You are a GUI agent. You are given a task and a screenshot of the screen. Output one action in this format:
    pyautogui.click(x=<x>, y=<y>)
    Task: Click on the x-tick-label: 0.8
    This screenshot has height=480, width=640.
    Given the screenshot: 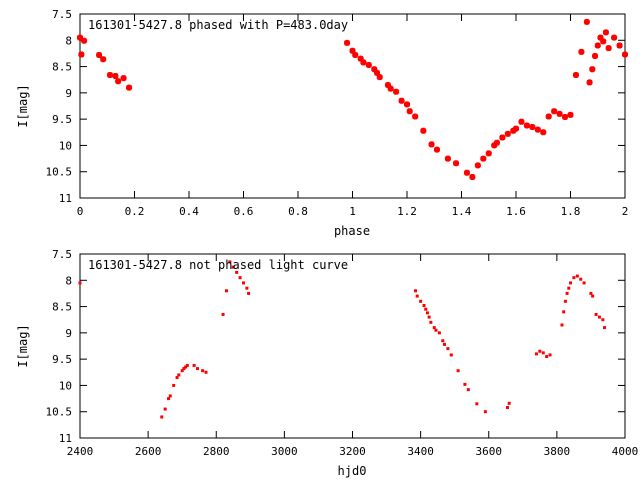 What is the action you would take?
    pyautogui.click(x=298, y=211)
    